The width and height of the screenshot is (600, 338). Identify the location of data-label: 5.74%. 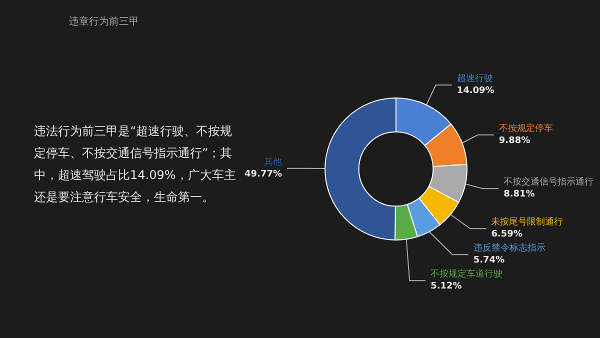
(489, 261).